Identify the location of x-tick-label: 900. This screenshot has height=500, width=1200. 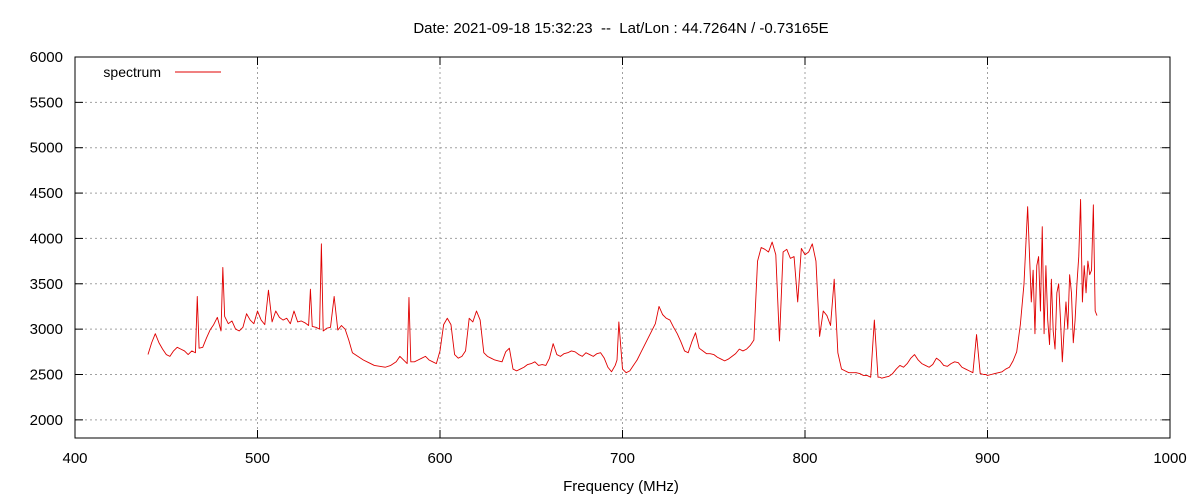
(987, 458).